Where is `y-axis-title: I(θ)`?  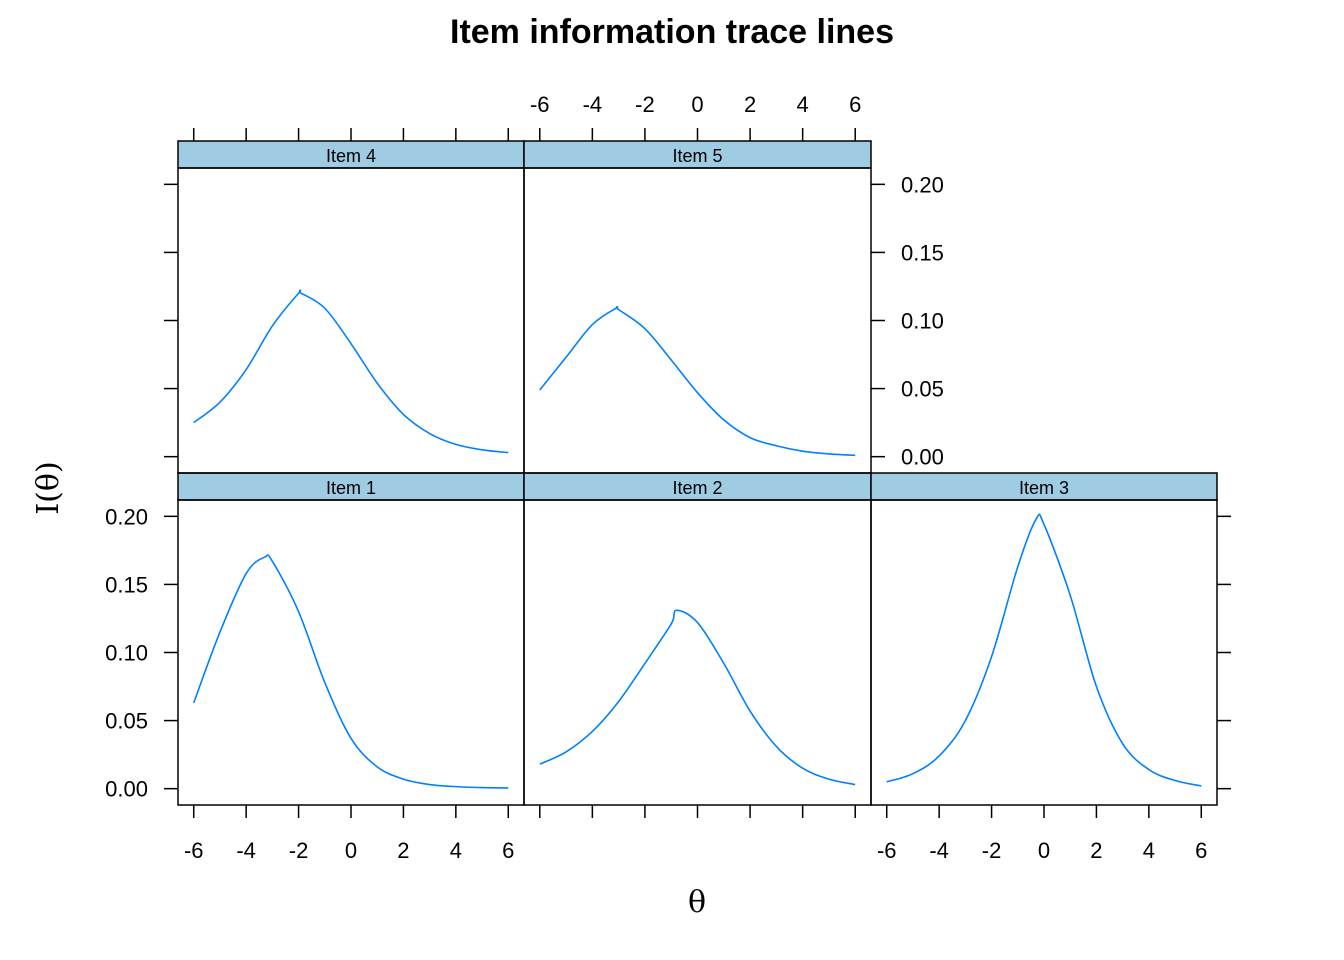
y-axis-title: I(θ) is located at coordinates (48, 487).